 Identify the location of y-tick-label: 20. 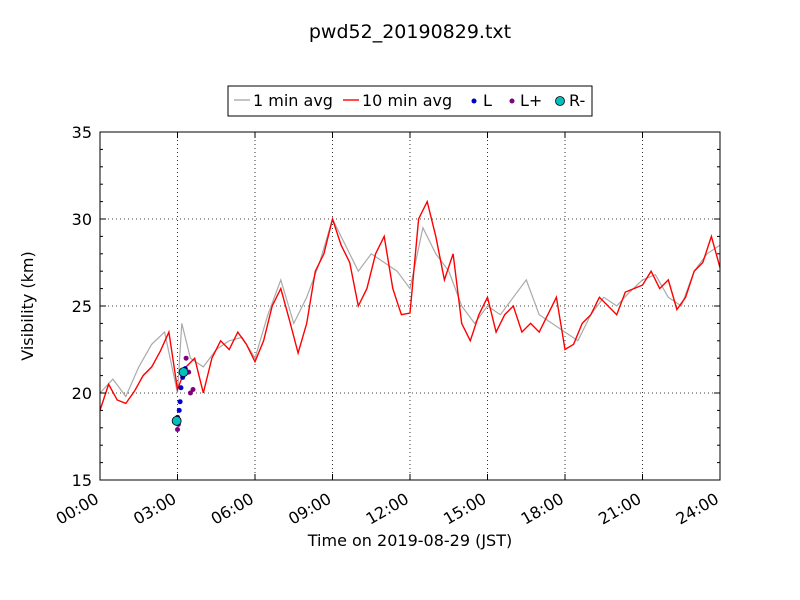
(82, 393).